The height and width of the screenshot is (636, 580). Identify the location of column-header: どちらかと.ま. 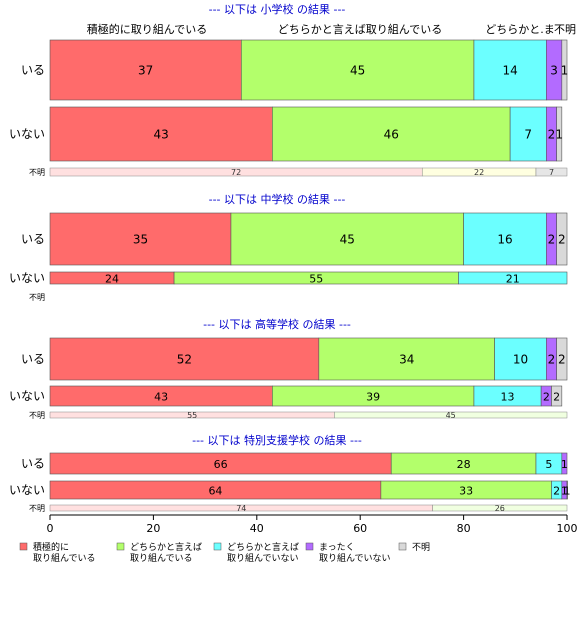
(520, 29).